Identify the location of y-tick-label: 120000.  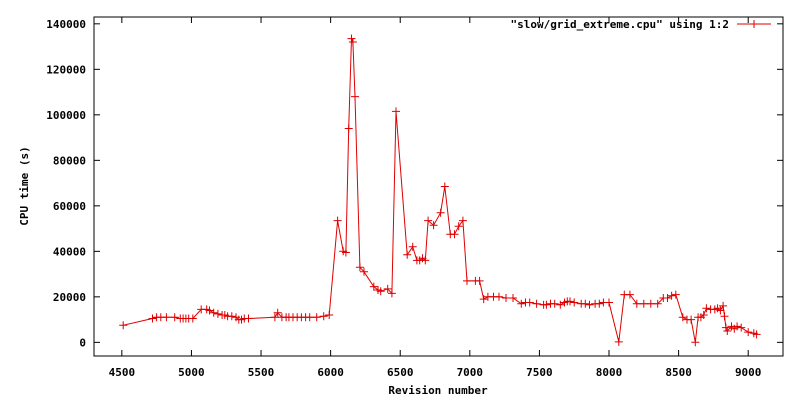
(66, 69).